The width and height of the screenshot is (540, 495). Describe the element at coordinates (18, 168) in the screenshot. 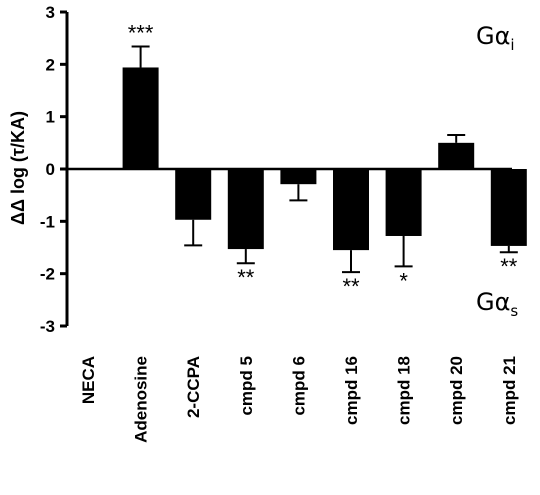

I see `y-axis-label: ΔΔ log (τ/KA)` at that location.